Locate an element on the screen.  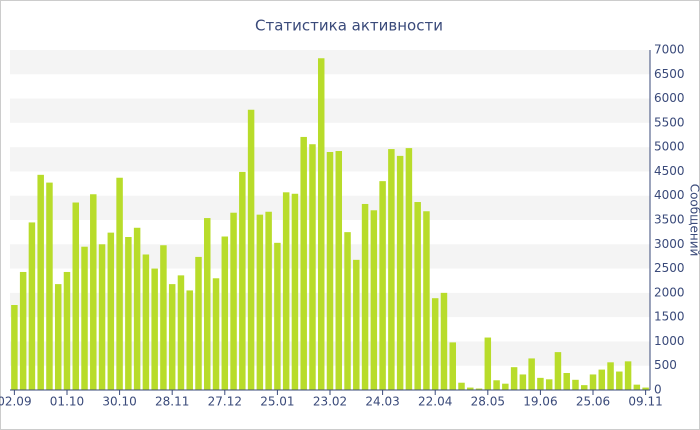
x-tick-label: 28.11 is located at coordinates (172, 402).